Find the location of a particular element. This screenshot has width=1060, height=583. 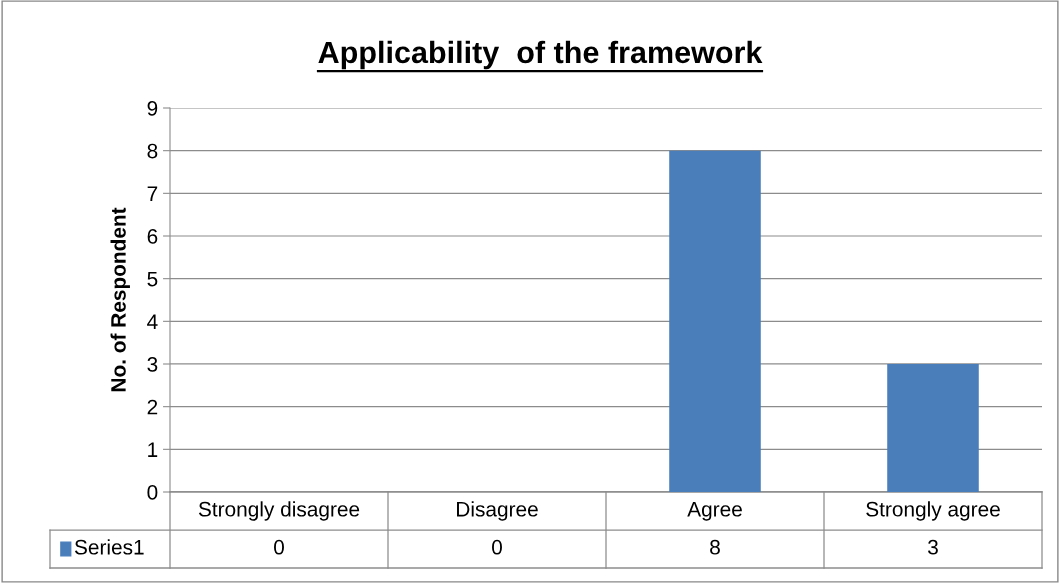

y-tick-label: 8 is located at coordinates (152, 151).